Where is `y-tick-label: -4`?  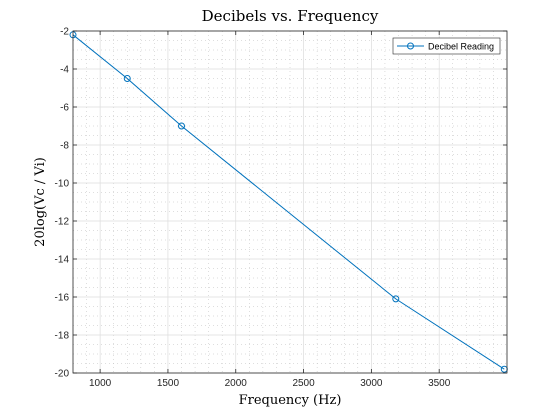
y-tick-label: -4 is located at coordinates (64, 70).